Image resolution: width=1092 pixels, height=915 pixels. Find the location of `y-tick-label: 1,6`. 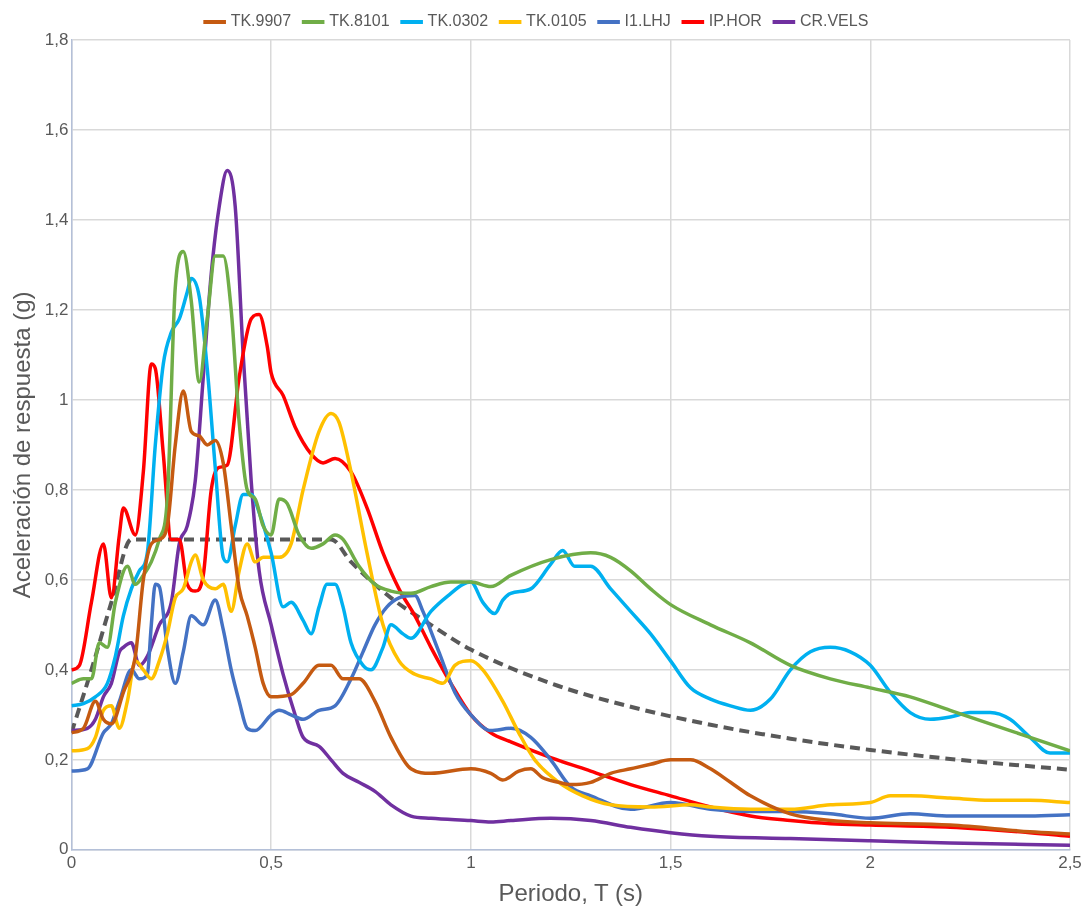

y-tick-label: 1,6 is located at coordinates (56, 129).